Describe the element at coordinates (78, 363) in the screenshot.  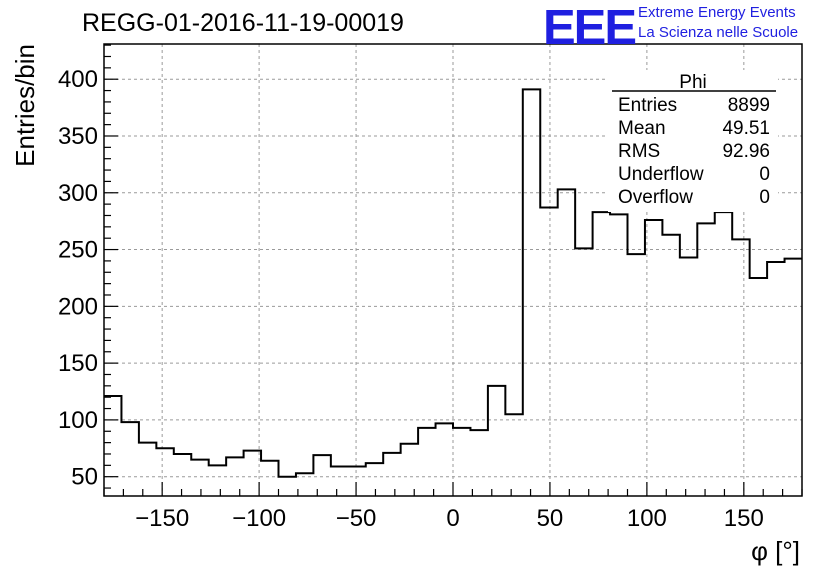
I see `y-tick-label: 150` at that location.